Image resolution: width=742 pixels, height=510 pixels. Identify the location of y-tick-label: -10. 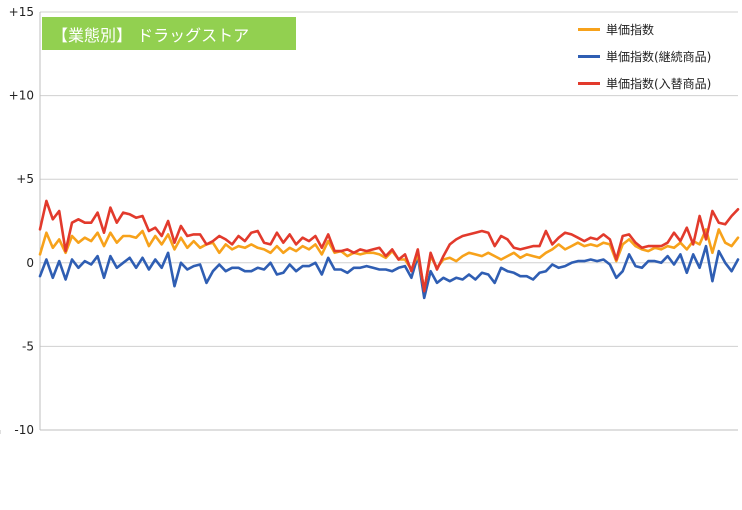
(24, 430).